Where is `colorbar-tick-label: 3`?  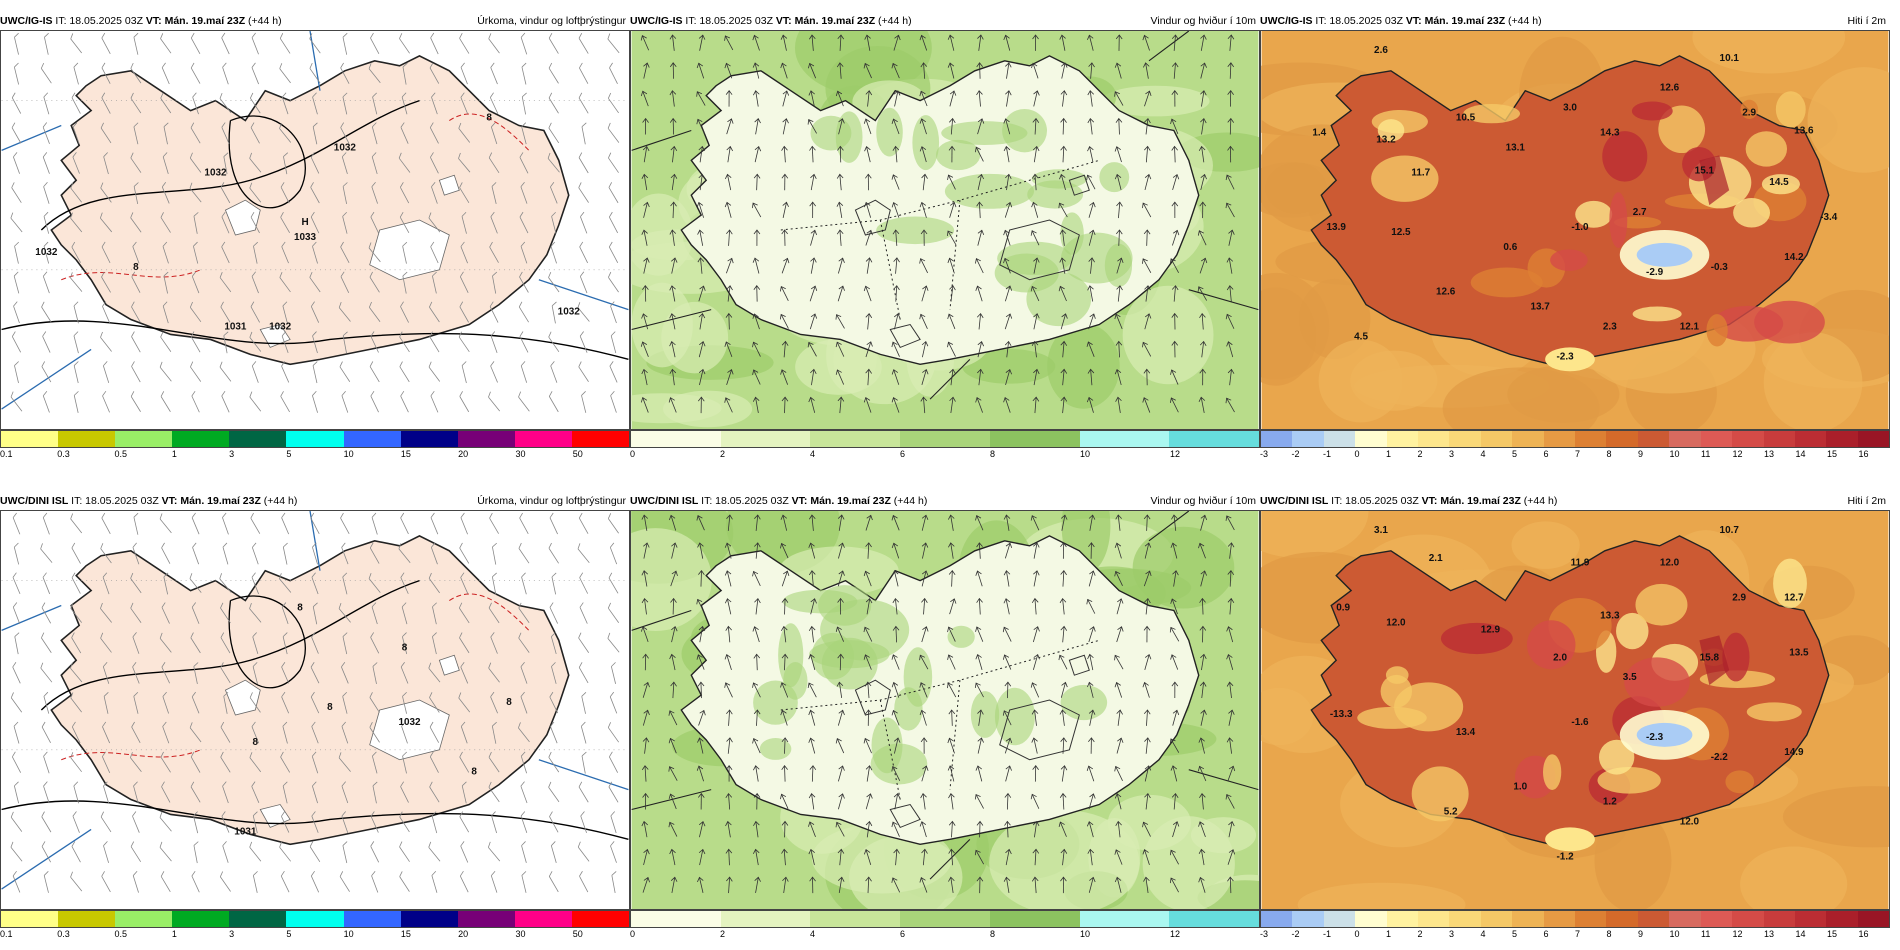
colorbar-tick-label: 3 is located at coordinates (232, 934).